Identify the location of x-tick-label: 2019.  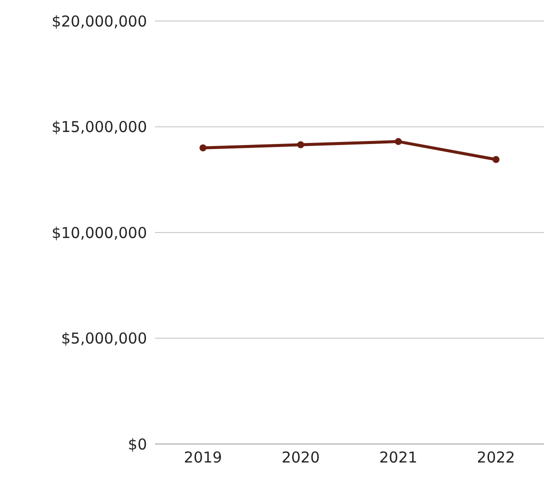
(203, 457).